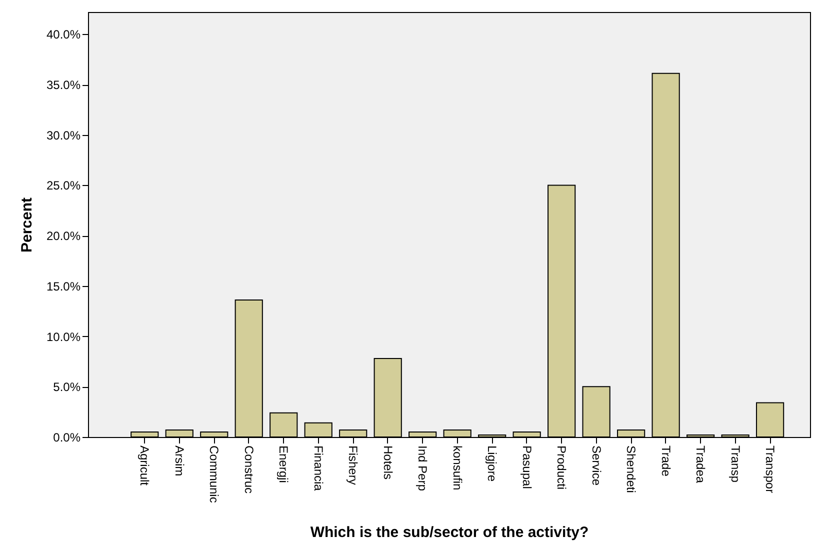  Describe the element at coordinates (249, 470) in the screenshot. I see `x-tick-label: Construc` at that location.